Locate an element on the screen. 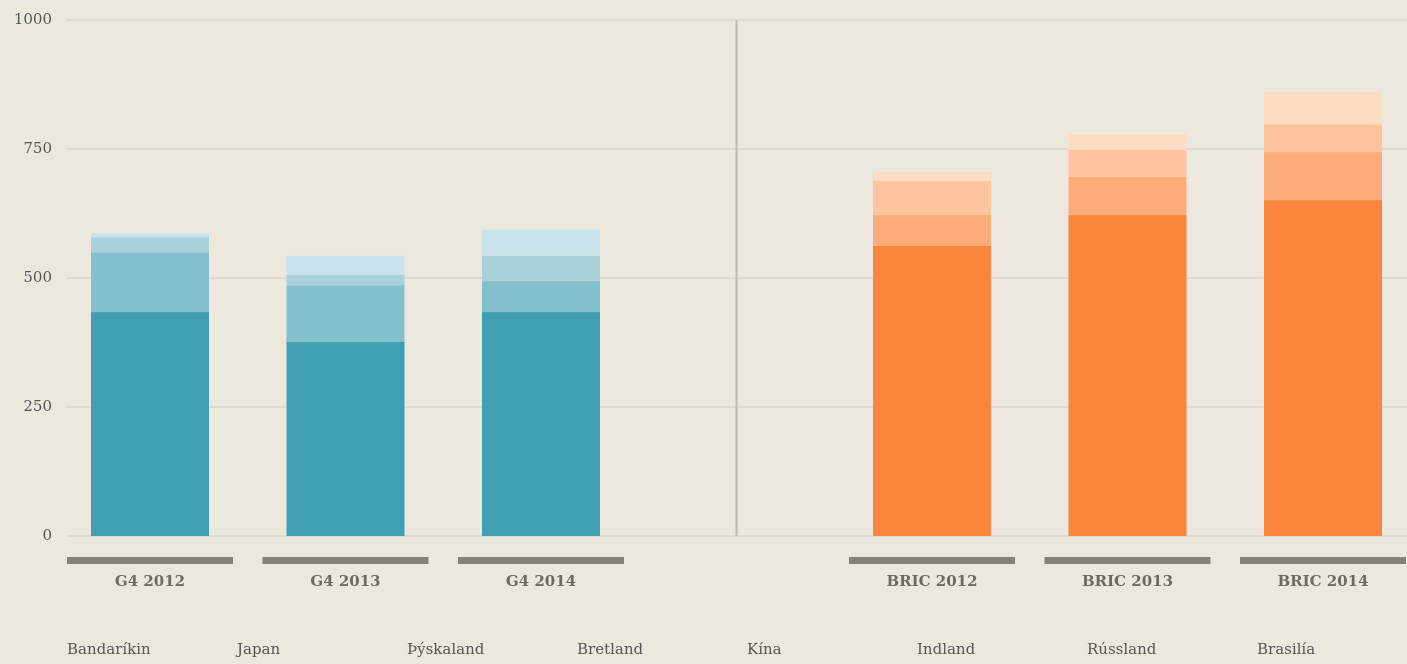 The width and height of the screenshot is (1407, 664). legend-label: Kína is located at coordinates (764, 649).